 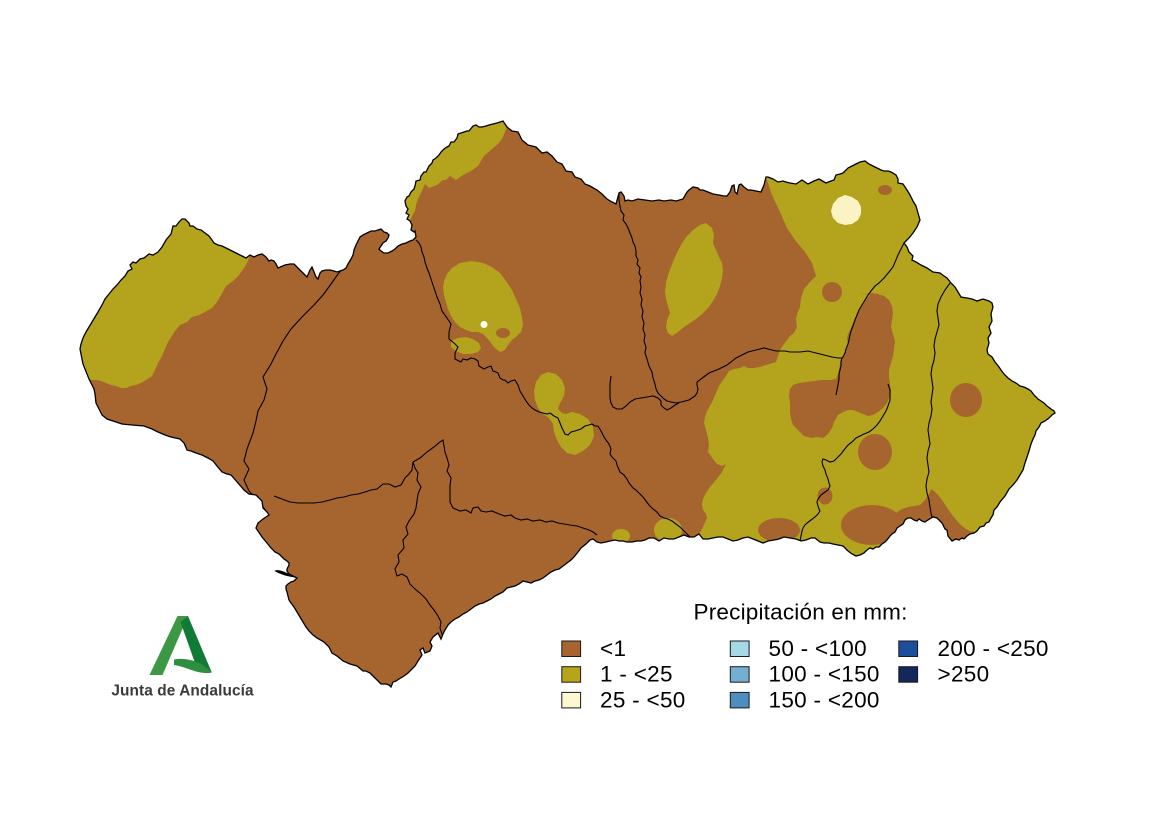 I want to click on svg-text: 25 - <50, so click(x=643, y=699).